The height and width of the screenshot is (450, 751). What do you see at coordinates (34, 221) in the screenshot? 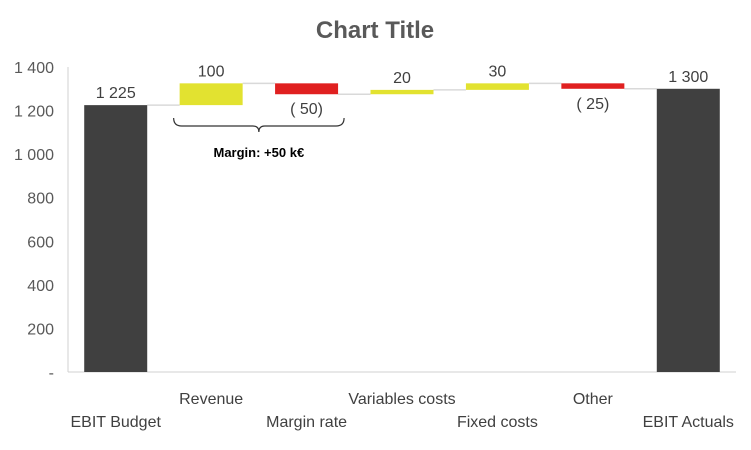
I see `y-axis-ticks: - 200 400 600 800 1 000 1 200 1 400` at bounding box center [34, 221].